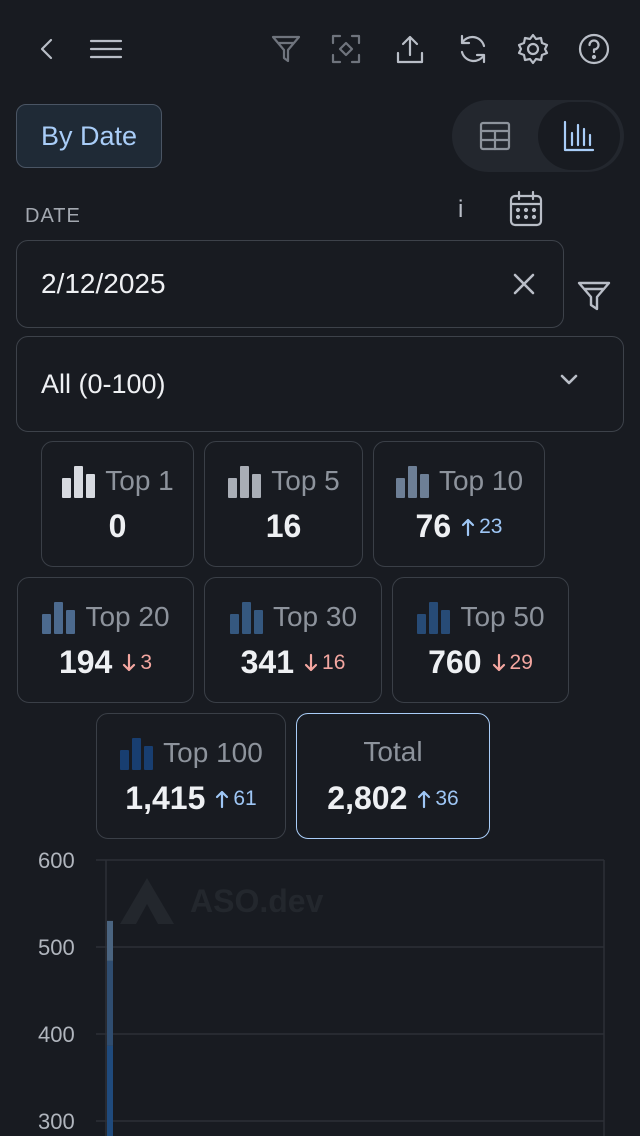  Describe the element at coordinates (127, 616) in the screenshot. I see `stat-card-label: Top 20` at that location.